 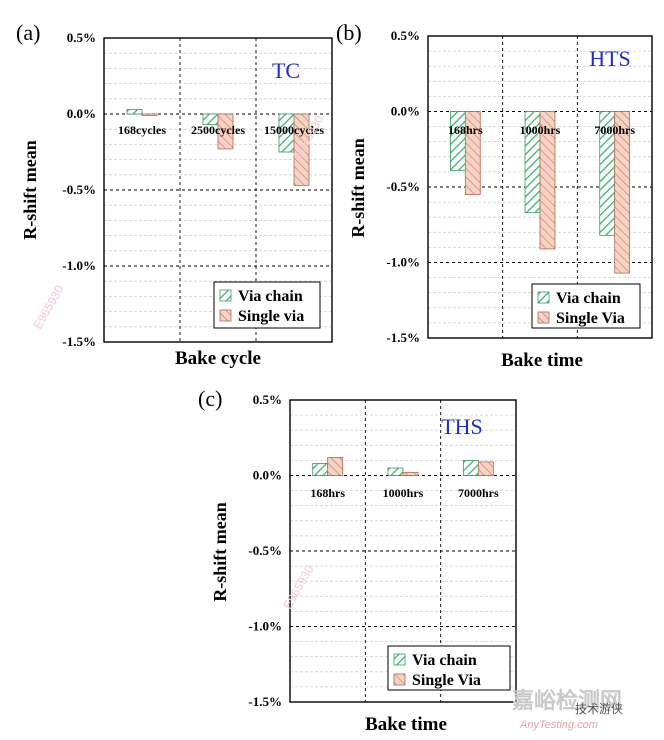 I want to click on footer-account: 技术游侠, so click(x=599, y=709).